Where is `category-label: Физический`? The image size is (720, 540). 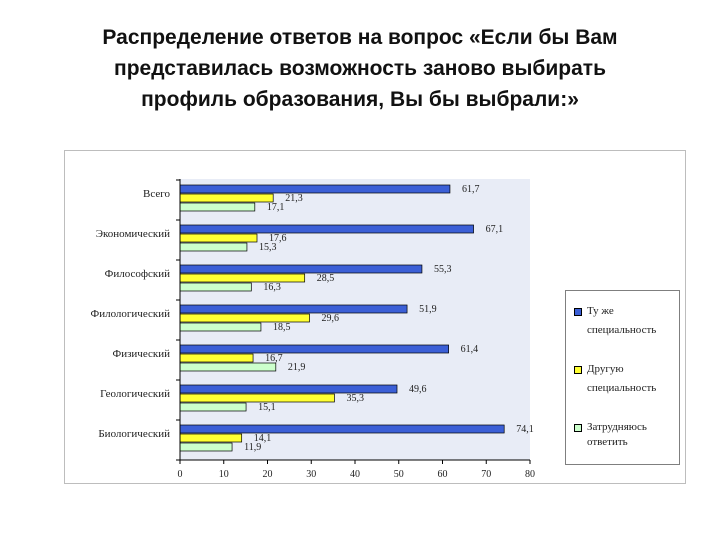 category-label: Физический is located at coordinates (142, 354).